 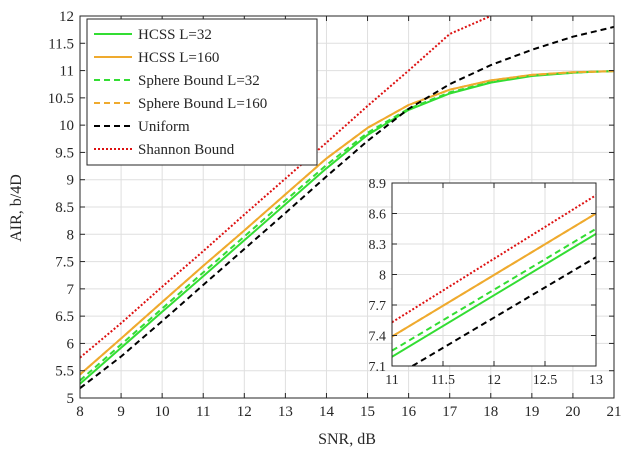 I want to click on x-tick-label: 9, so click(x=121, y=412).